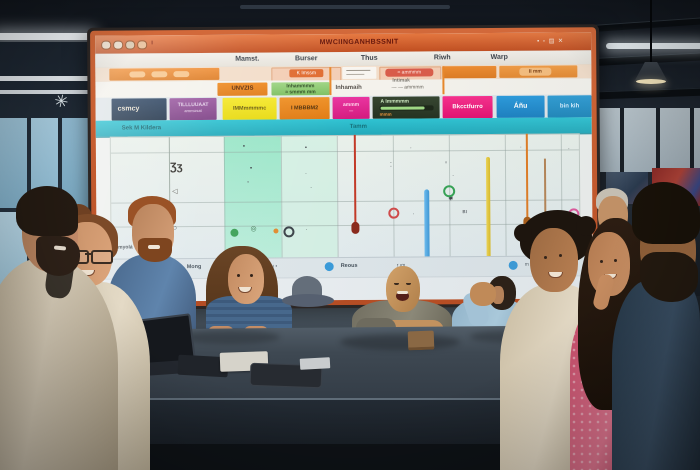  Describe the element at coordinates (234, 232) in the screenshot. I see `status-dot-green-icon` at that location.